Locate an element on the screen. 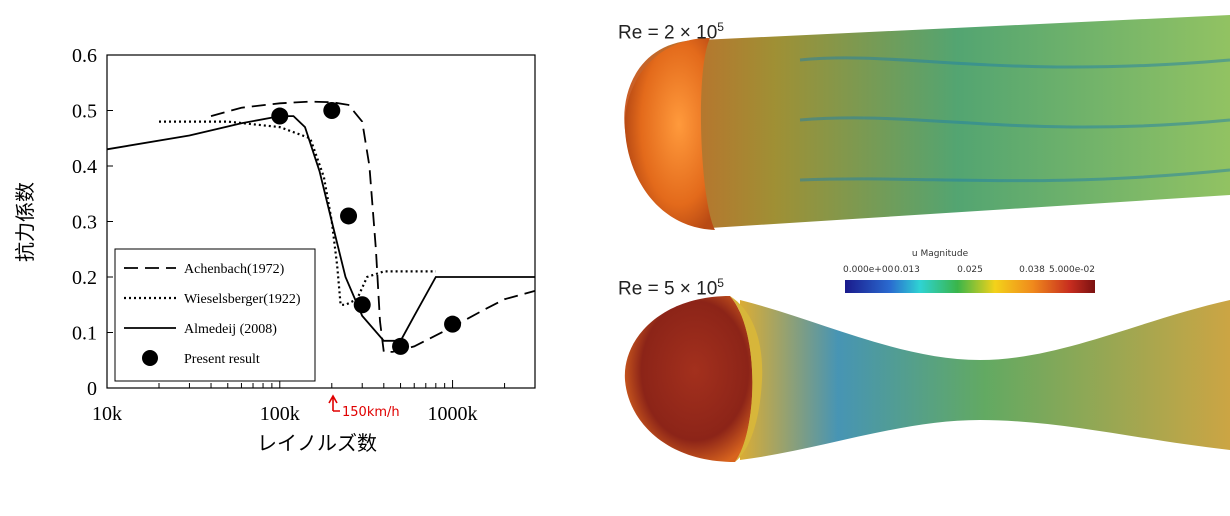 This screenshot has height=516, width=1230. y-tick-label: 0.1 is located at coordinates (84, 334).